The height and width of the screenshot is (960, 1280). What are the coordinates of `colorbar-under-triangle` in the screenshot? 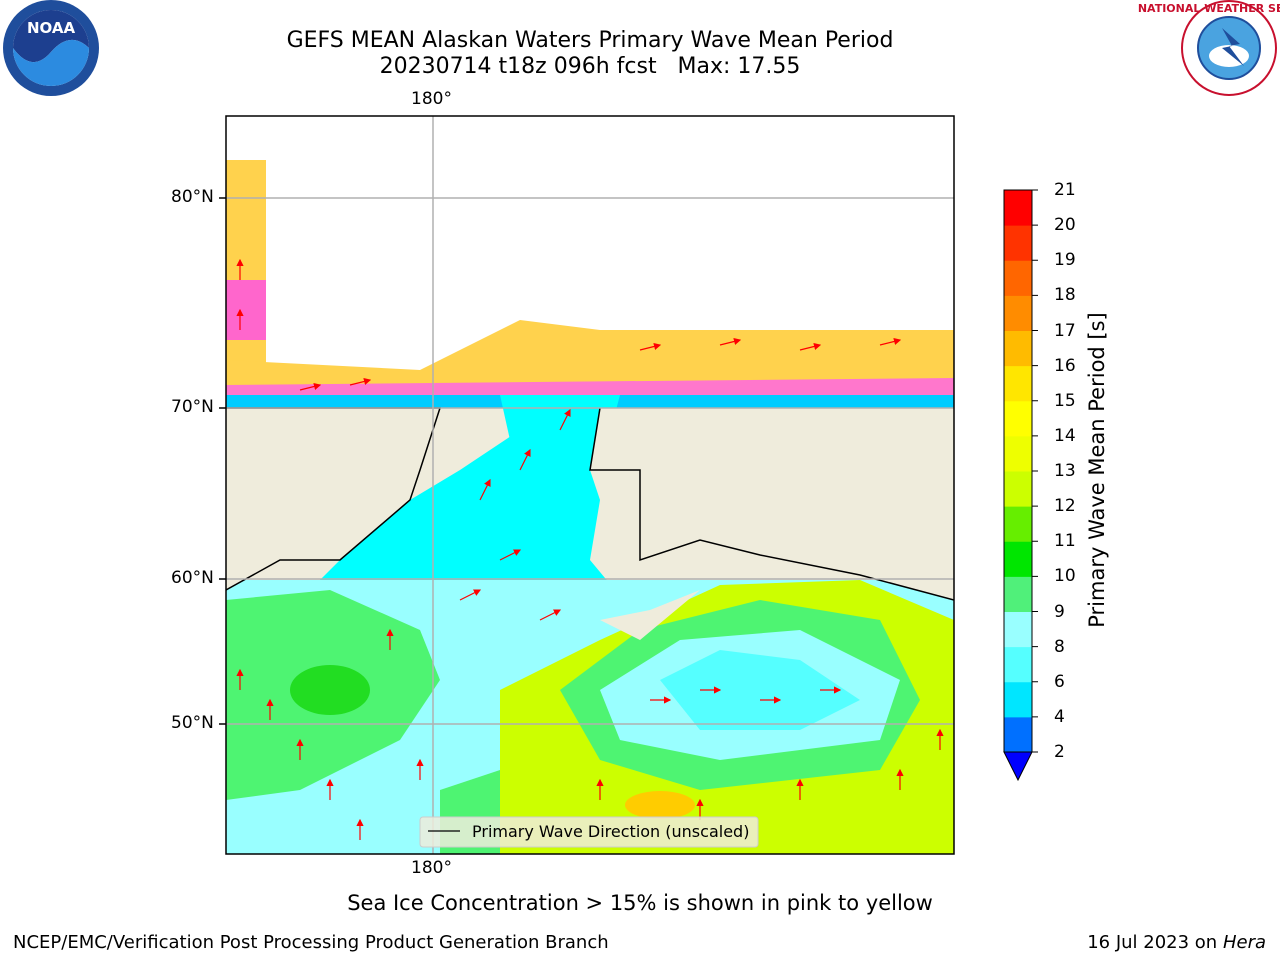 It's located at (1018, 766).